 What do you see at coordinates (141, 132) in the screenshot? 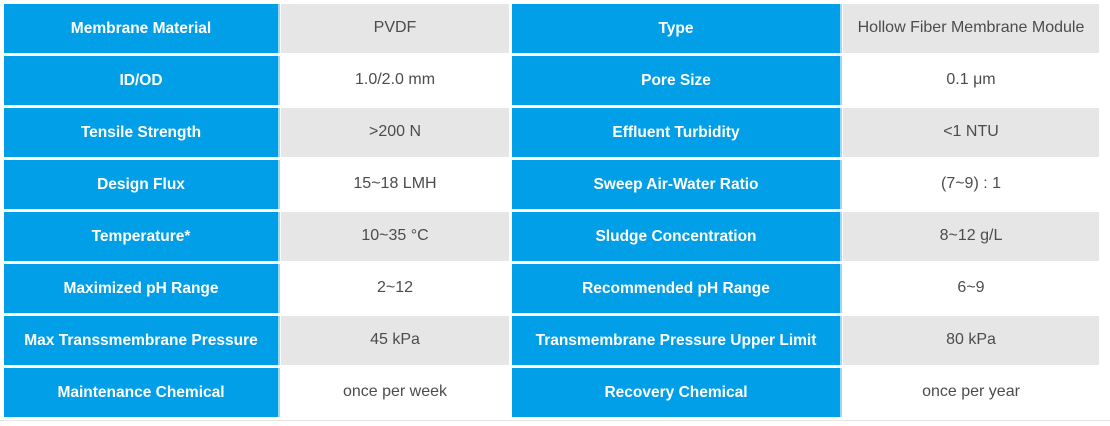
I see `spec-label-tensile-strength: Tensile Strength` at bounding box center [141, 132].